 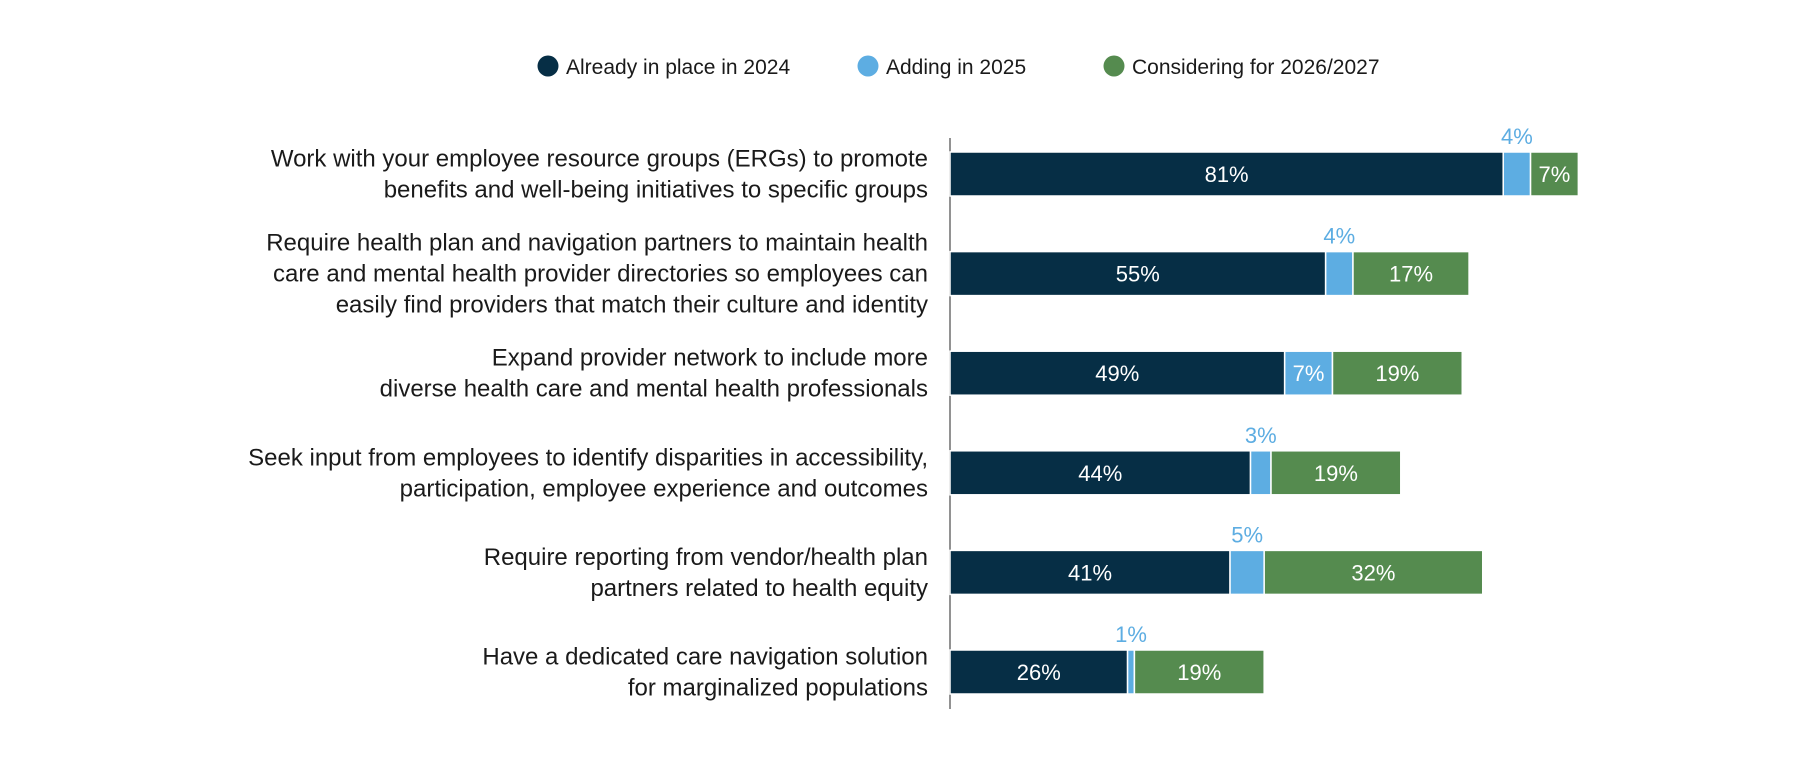 I want to click on data-label: 41%, so click(x=1090, y=572).